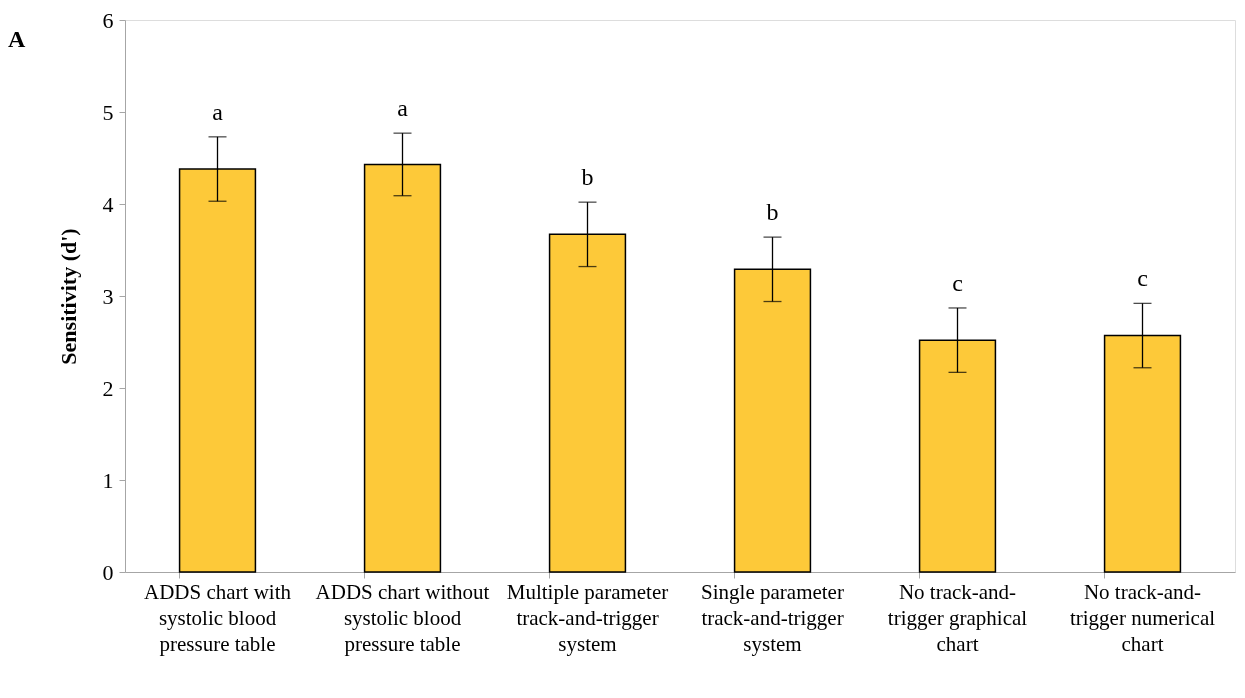 Image resolution: width=1245 pixels, height=698 pixels. I want to click on chart-title: A, so click(17, 39).